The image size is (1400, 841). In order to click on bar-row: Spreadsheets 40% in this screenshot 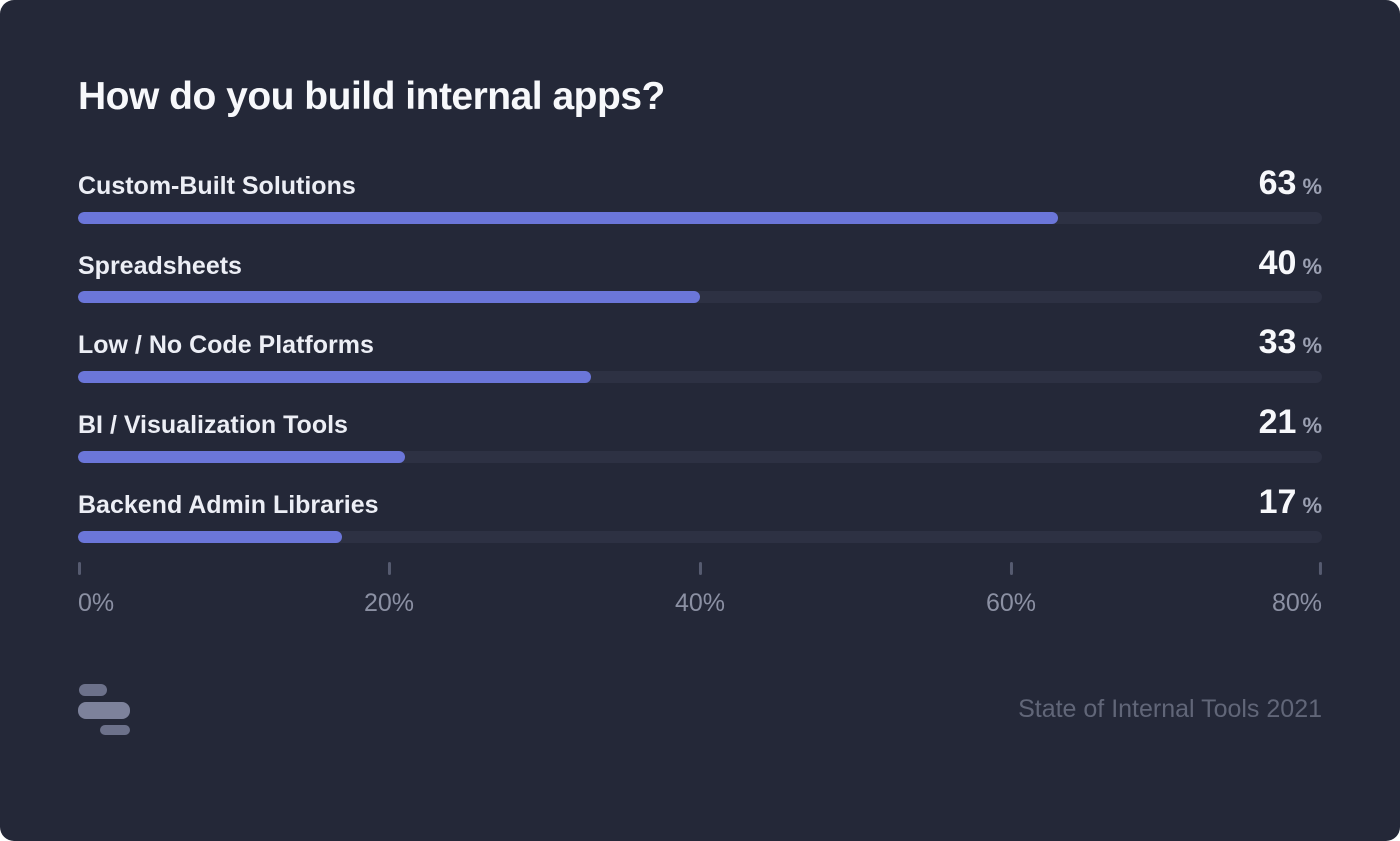, I will do `click(700, 273)`.